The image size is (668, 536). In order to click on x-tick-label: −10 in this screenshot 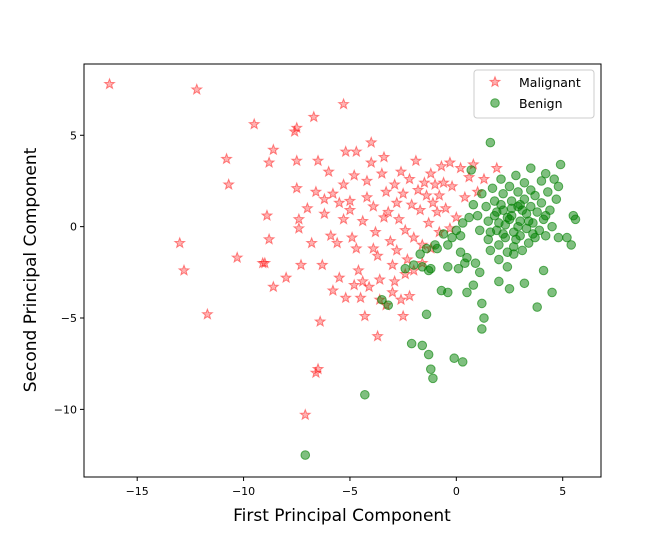, I will do `click(243, 491)`.